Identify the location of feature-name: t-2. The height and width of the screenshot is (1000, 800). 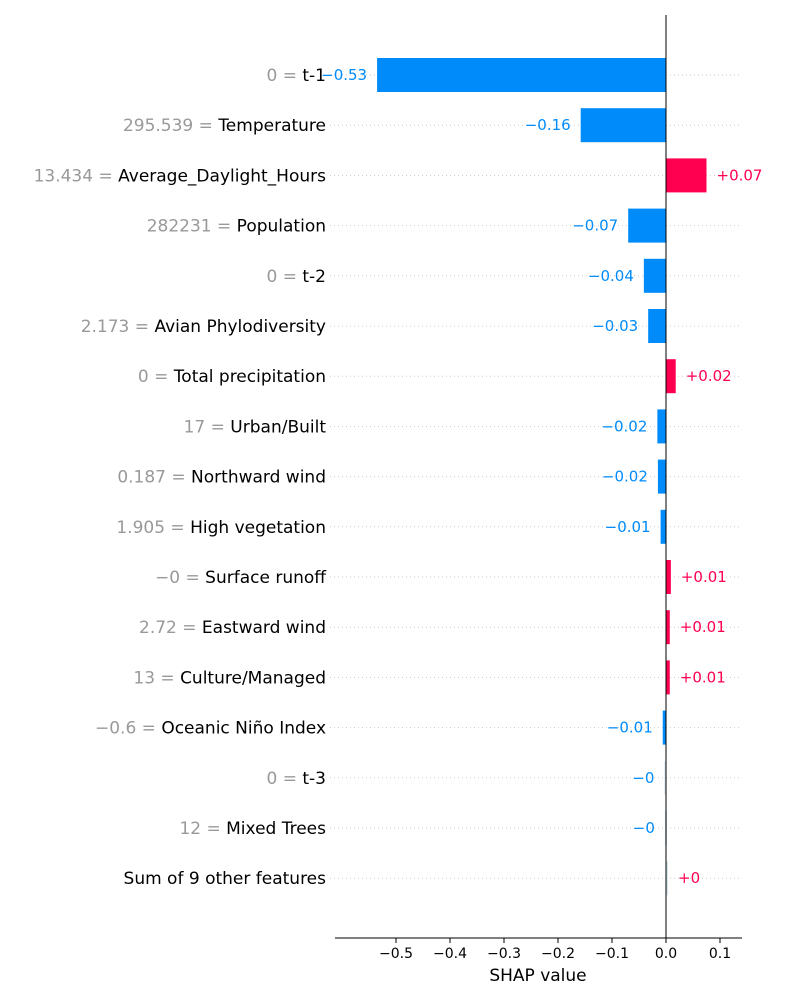
(314, 277).